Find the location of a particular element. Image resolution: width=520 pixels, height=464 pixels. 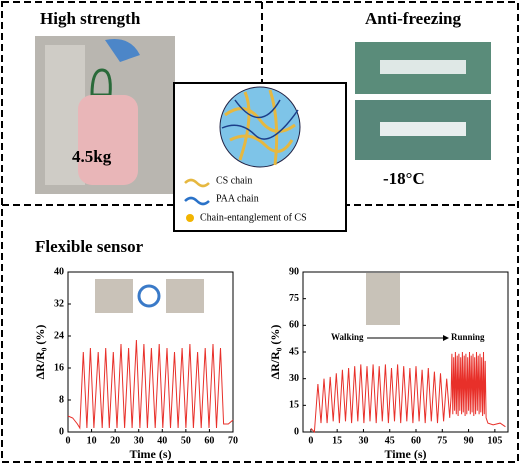

y-tick-label: 45 is located at coordinates (294, 351).